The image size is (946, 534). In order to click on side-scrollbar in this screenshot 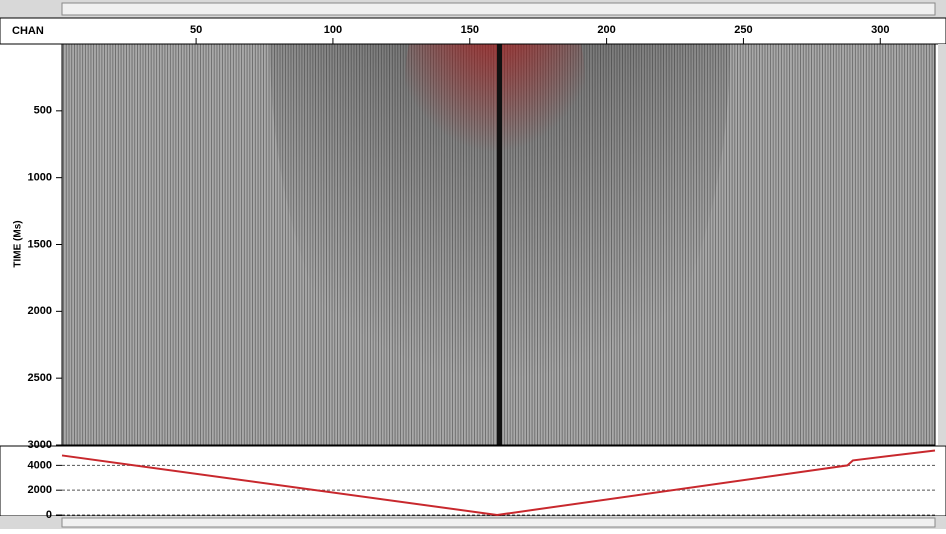, I will do `click(942, 244)`.